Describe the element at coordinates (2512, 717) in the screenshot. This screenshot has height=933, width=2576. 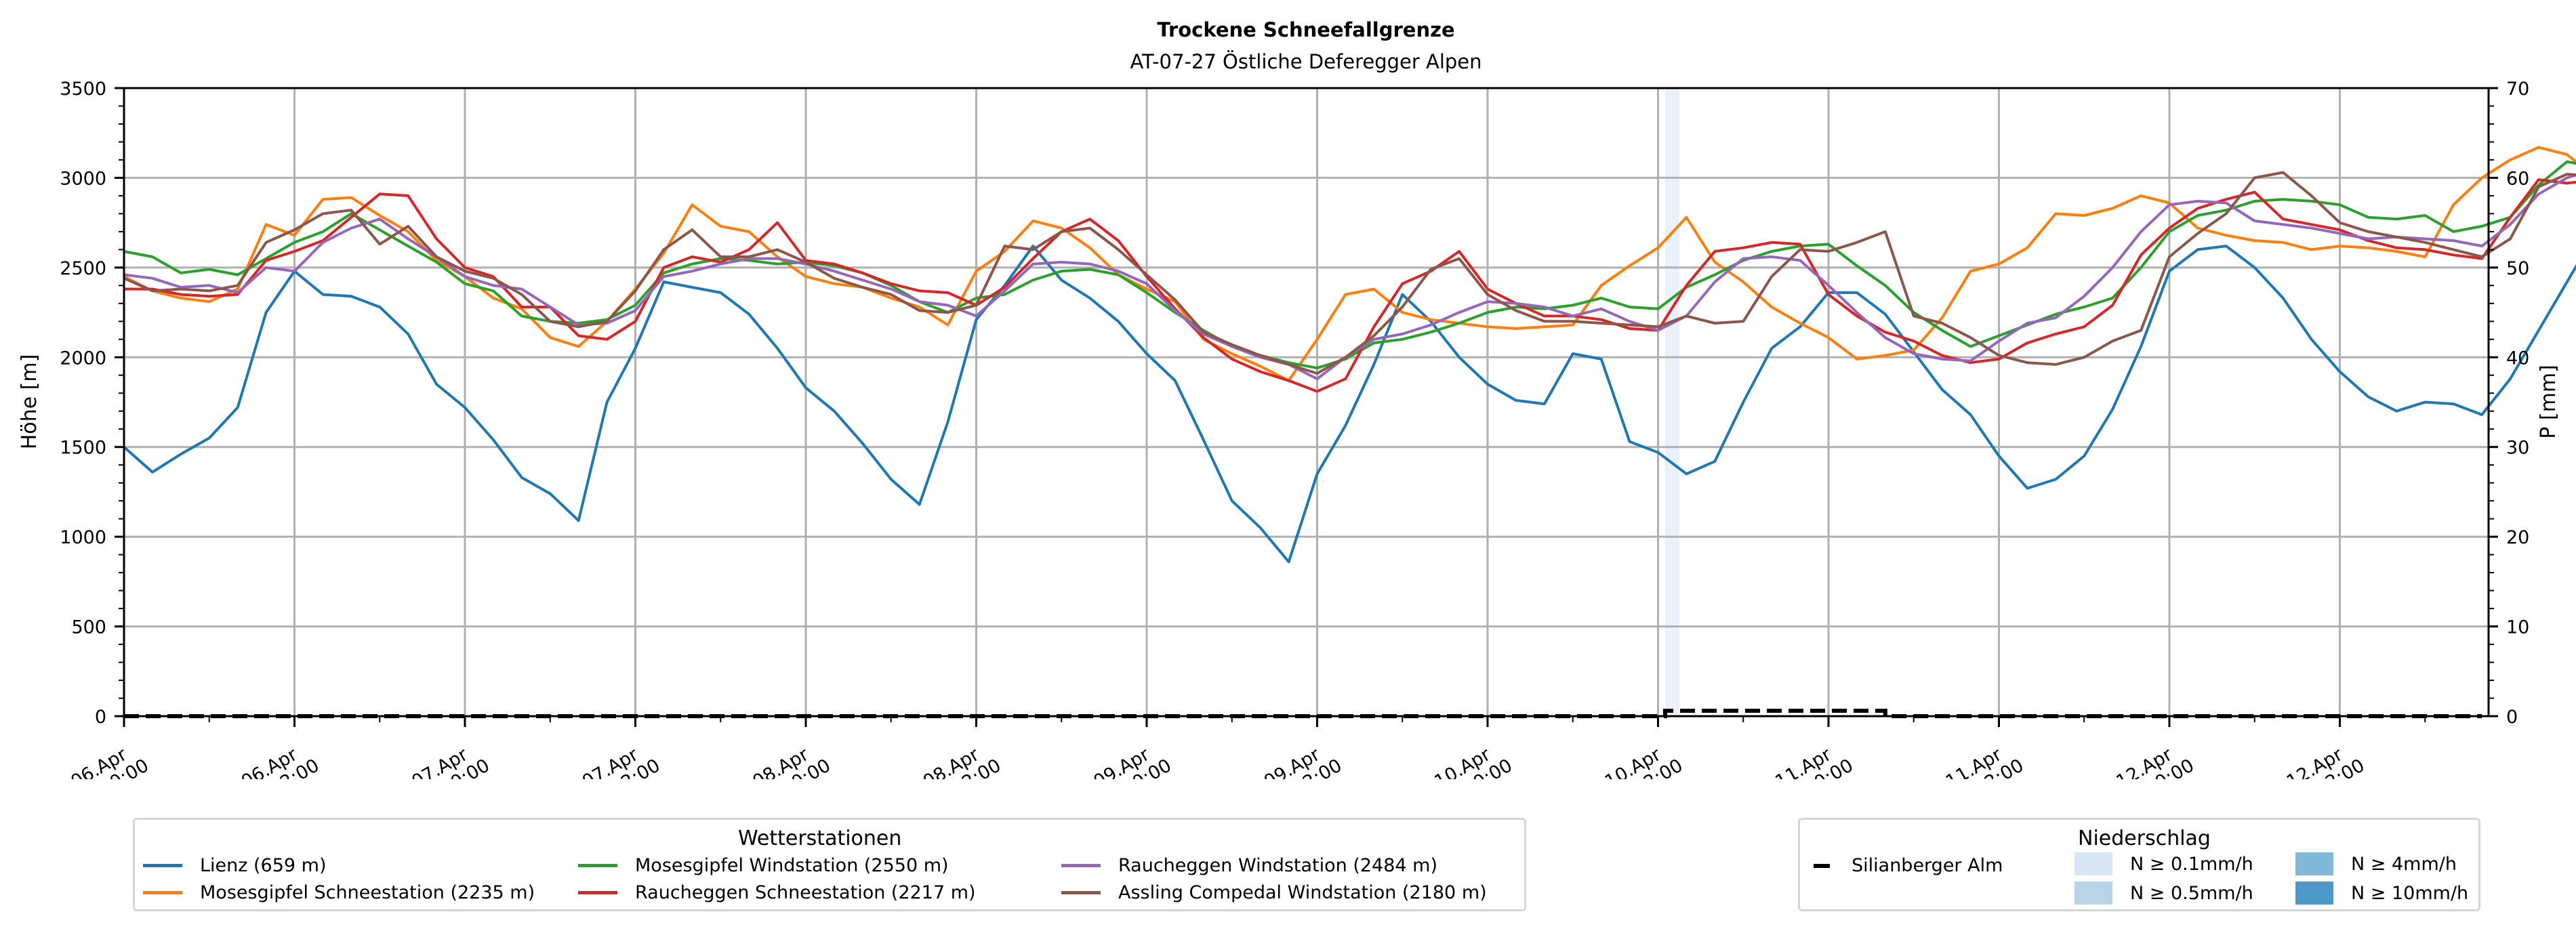
I see `y-tick-label-right: 0` at that location.